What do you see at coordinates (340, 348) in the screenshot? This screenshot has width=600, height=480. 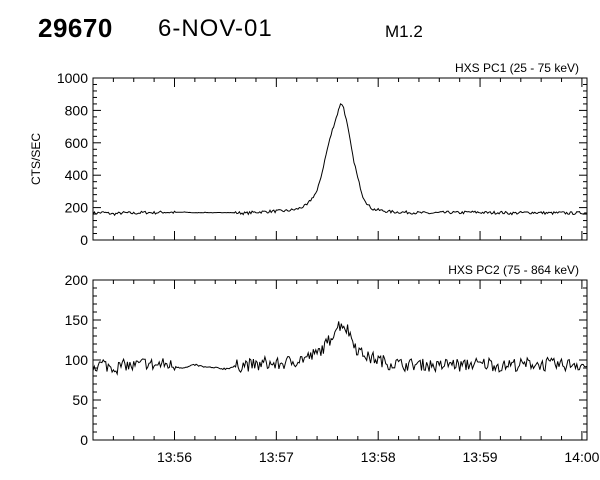 I see `series-line` at bounding box center [340, 348].